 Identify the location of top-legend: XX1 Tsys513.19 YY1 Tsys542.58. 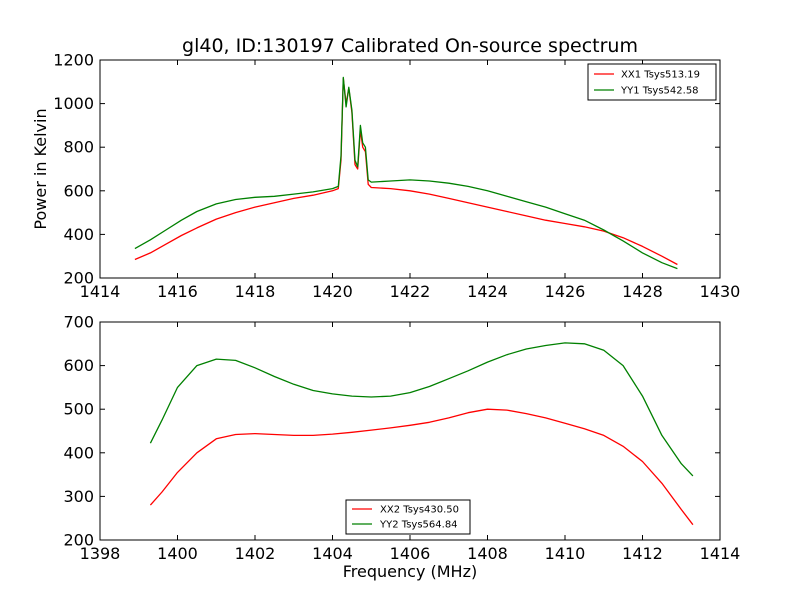
(652, 82).